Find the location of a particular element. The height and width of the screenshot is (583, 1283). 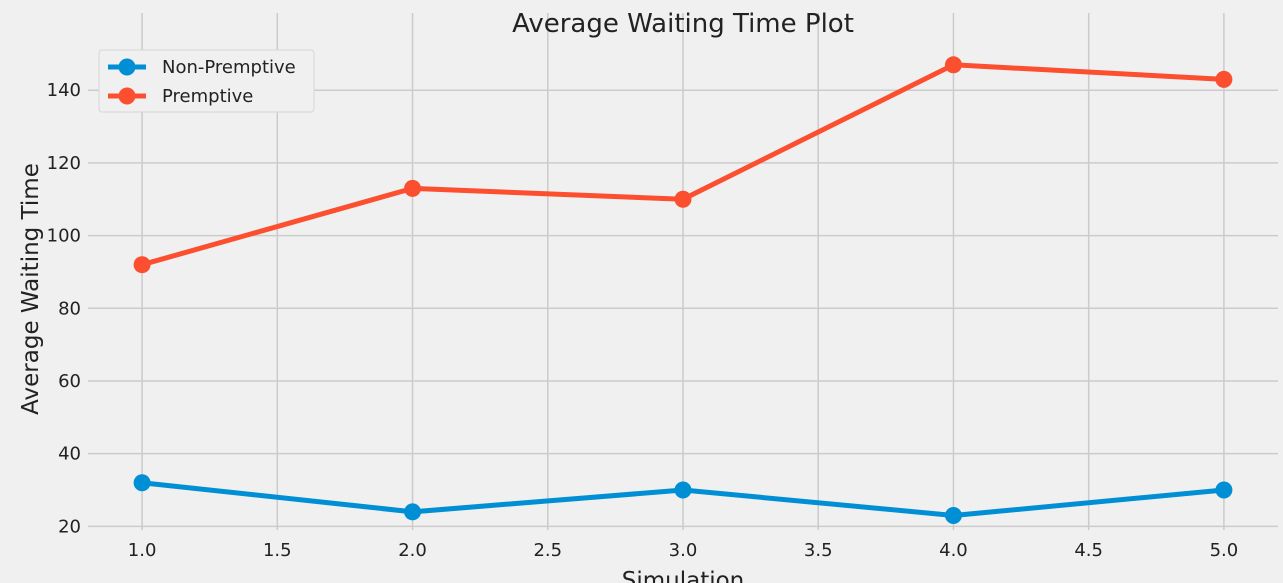

y-tick-label: 60 is located at coordinates (69, 381).